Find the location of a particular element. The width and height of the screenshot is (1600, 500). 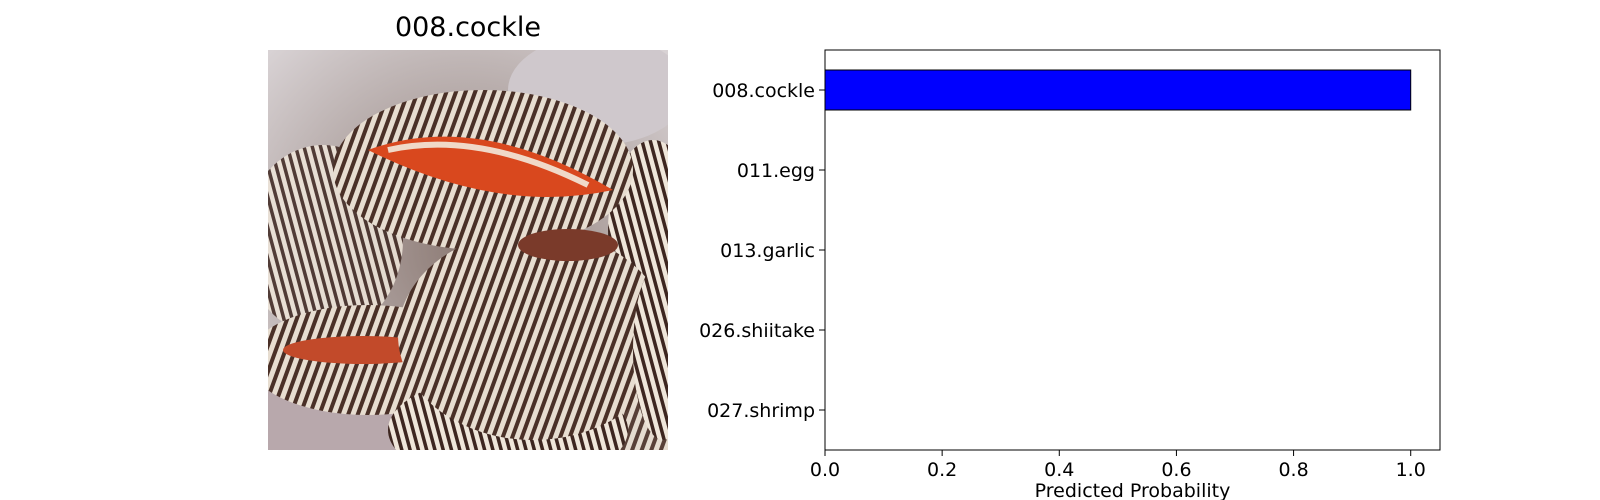

bars-layer is located at coordinates (1118, 90).